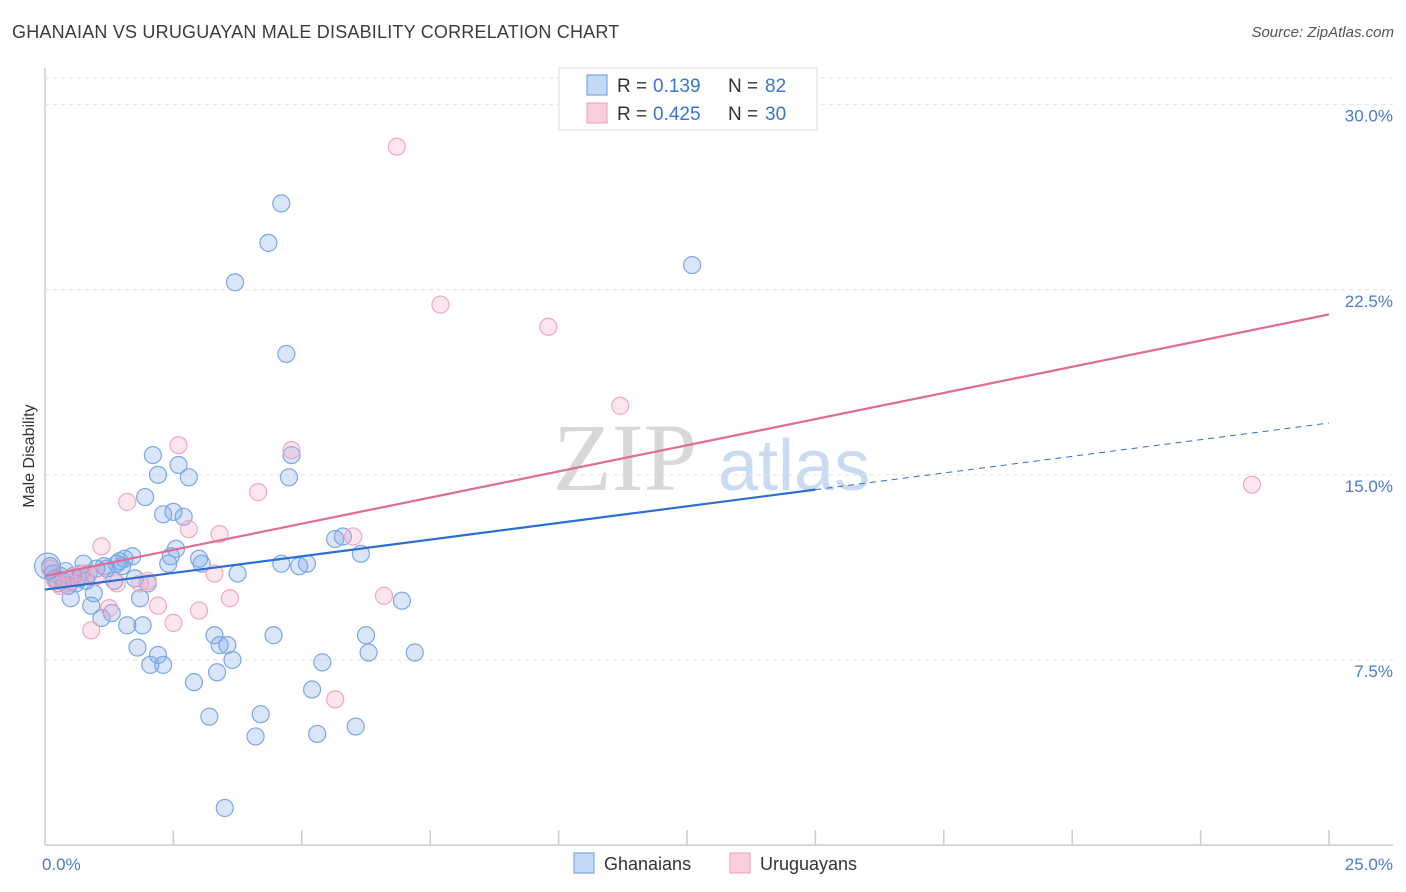  What do you see at coordinates (430, 539) in the screenshot?
I see `trend-line-ghanaians` at bounding box center [430, 539].